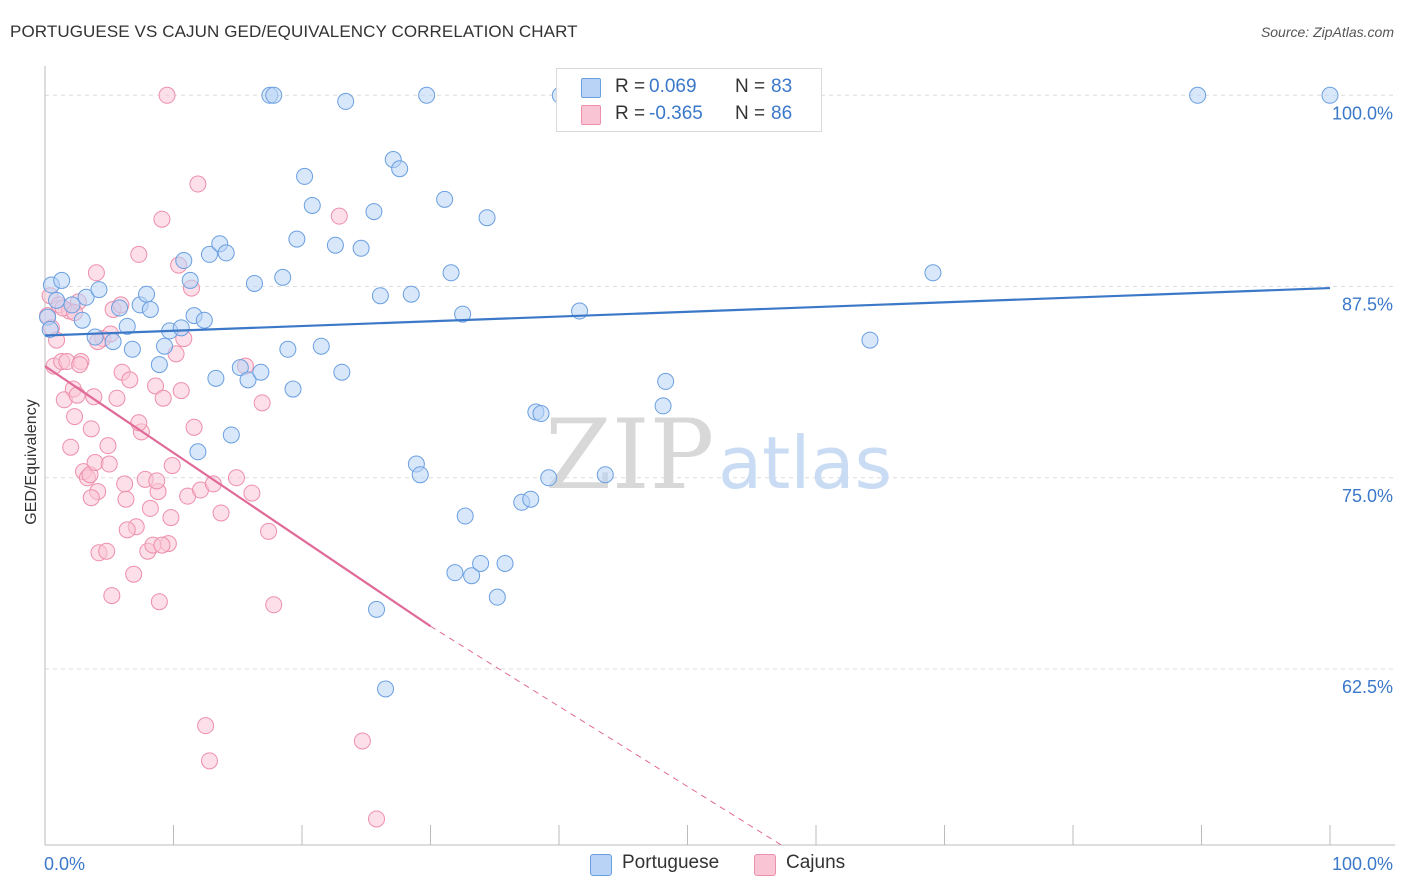 The image size is (1406, 892). Describe the element at coordinates (591, 88) in the screenshot. I see `legend-swatch-portuguese` at that location.